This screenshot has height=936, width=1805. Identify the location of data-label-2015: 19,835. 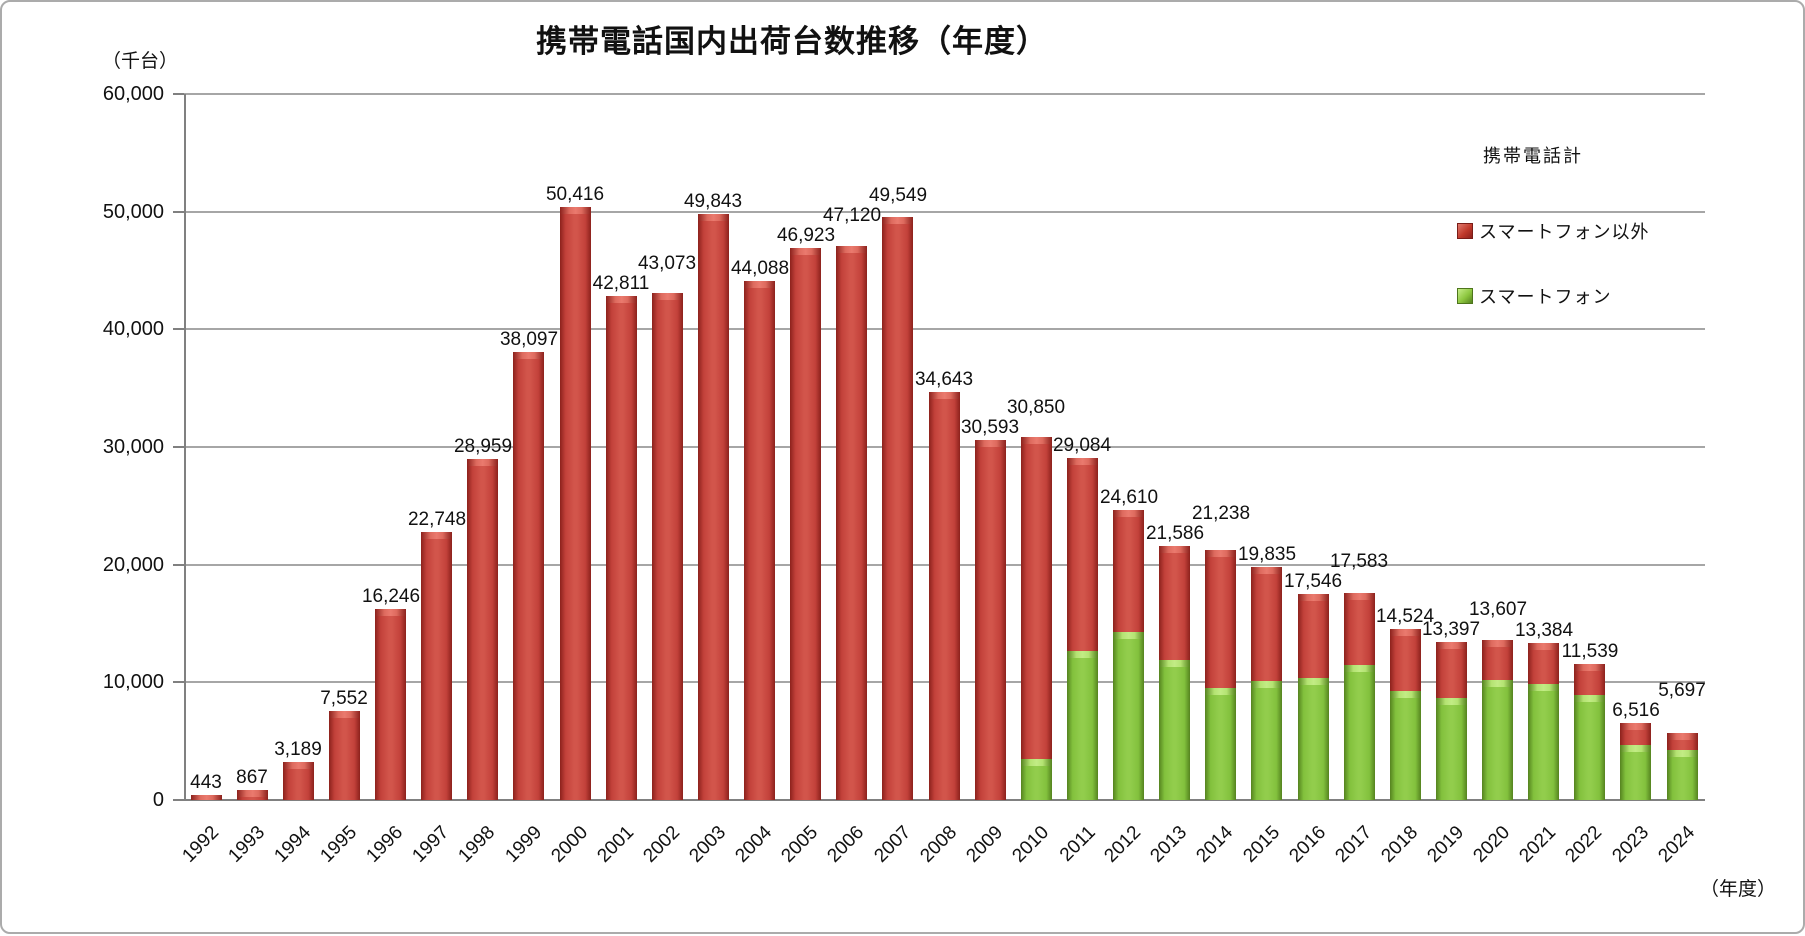
(1267, 554).